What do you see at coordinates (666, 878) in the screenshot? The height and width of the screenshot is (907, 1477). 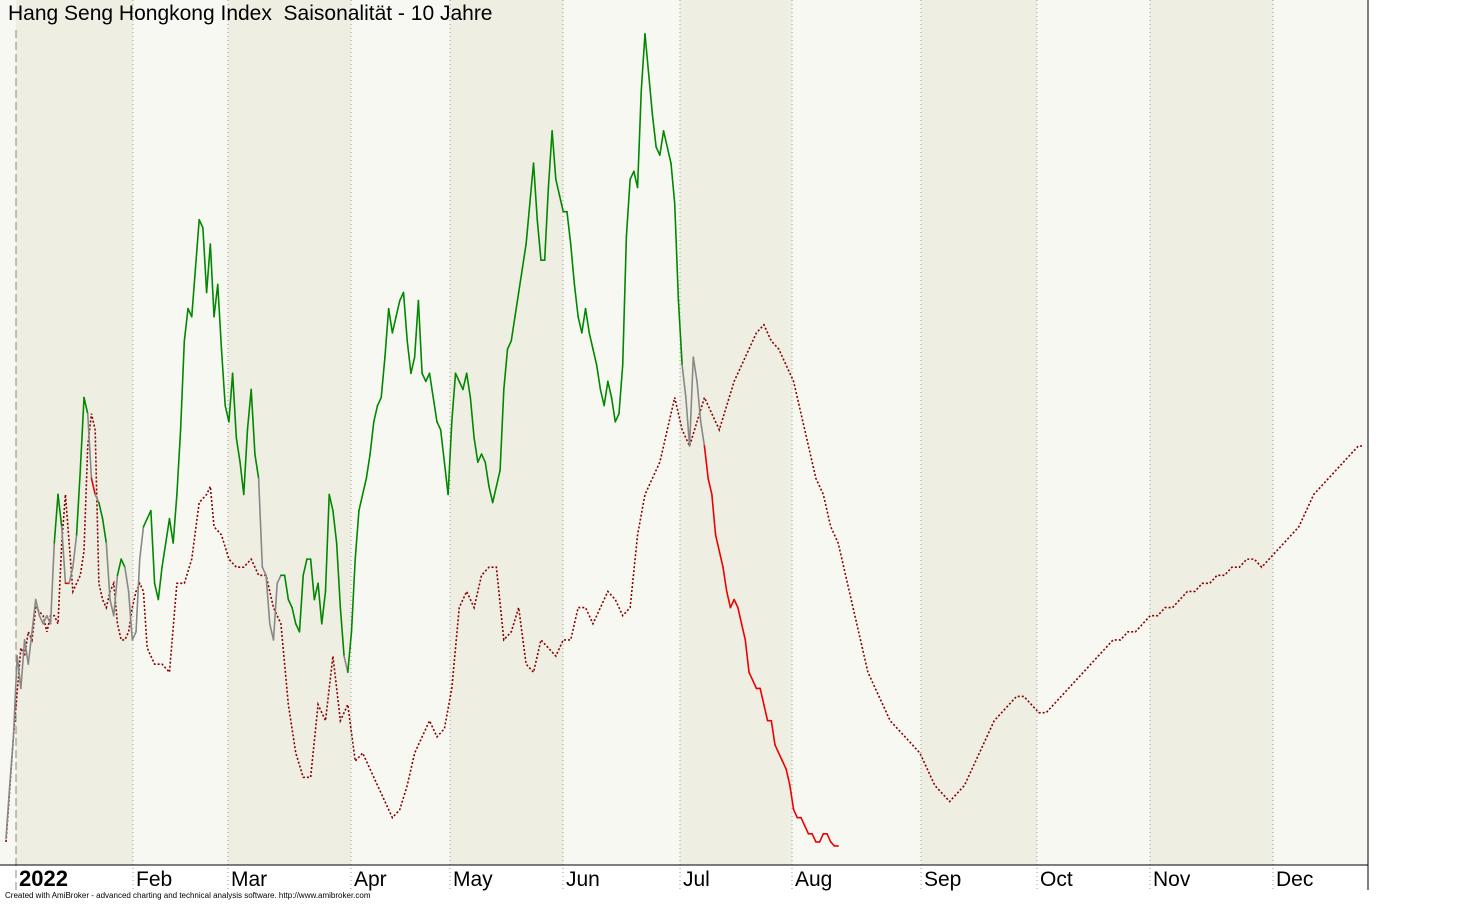 I see `month-tick-labels: 2022 Feb Mar Apr May Jun Jul Aug Sep Oct Nov Dec` at bounding box center [666, 878].